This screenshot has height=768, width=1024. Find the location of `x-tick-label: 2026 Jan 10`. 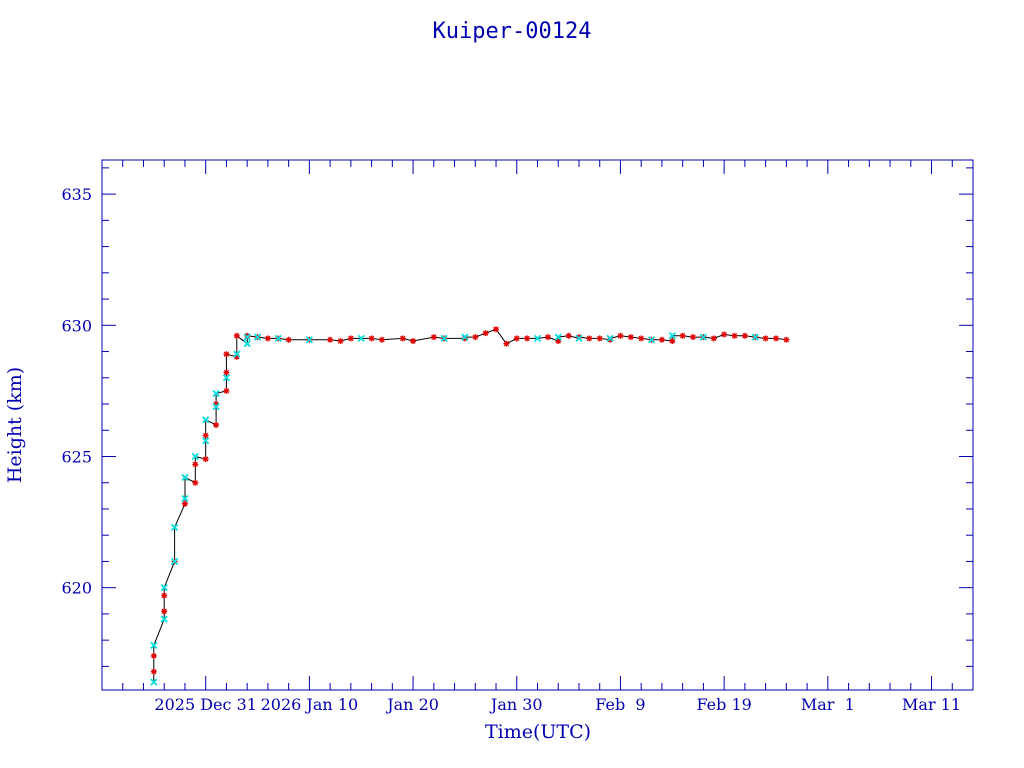

x-tick-label: 2026 Jan 10 is located at coordinates (310, 704).